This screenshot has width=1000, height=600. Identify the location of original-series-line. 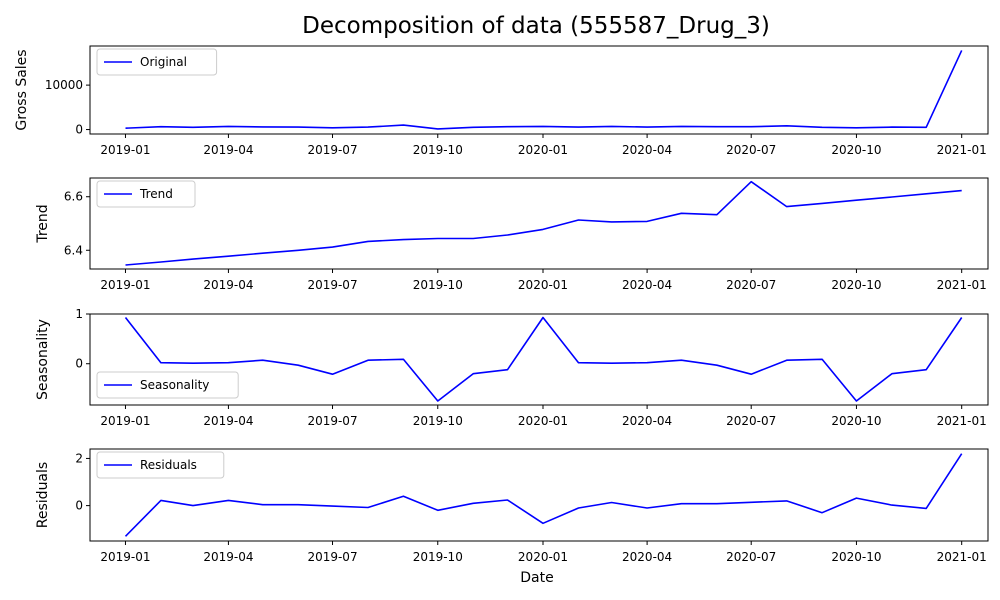
(544, 90).